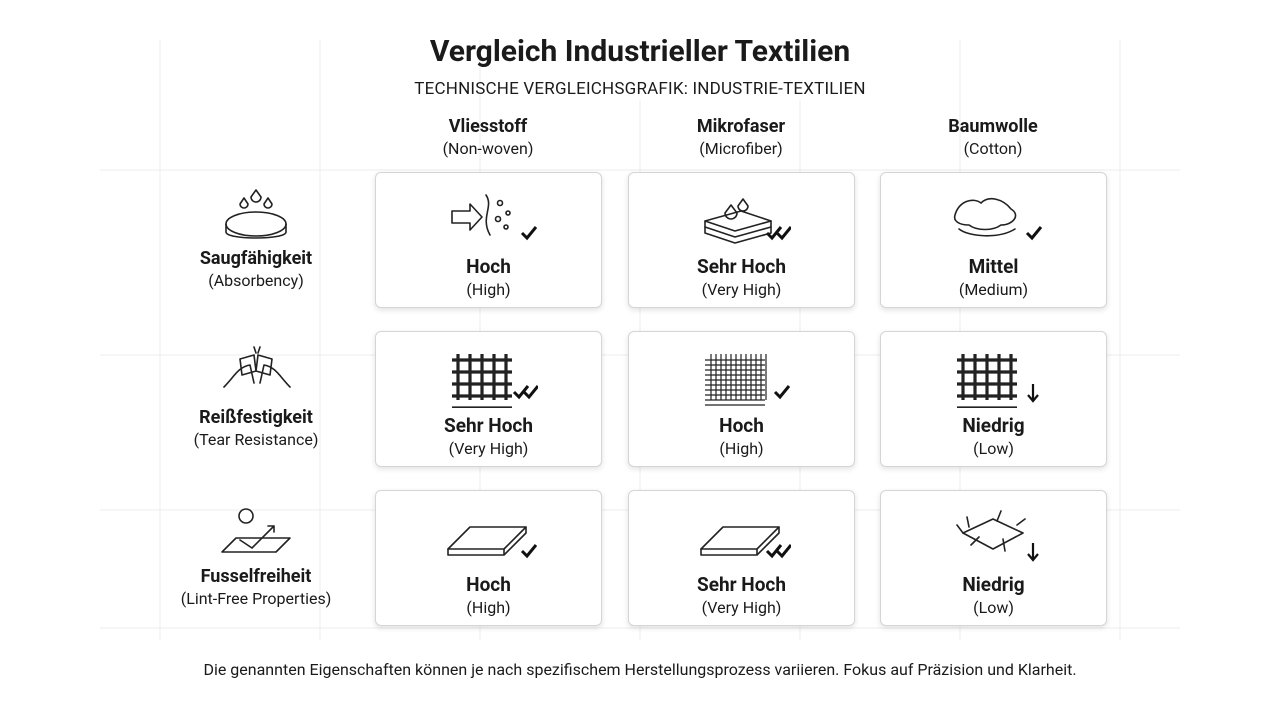 This screenshot has width=1280, height=714. I want to click on cell-card: Mittel (Medium), so click(993, 240).